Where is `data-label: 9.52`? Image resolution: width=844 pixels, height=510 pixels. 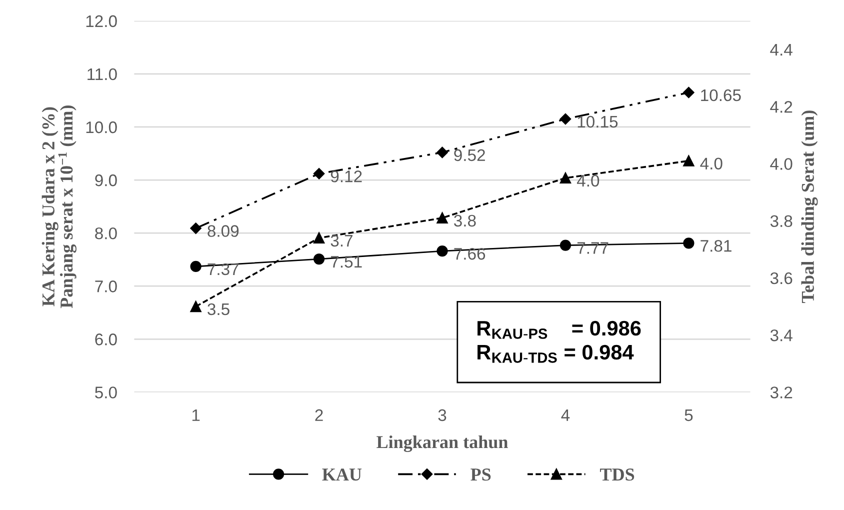
data-label: 9.52 is located at coordinates (469, 155).